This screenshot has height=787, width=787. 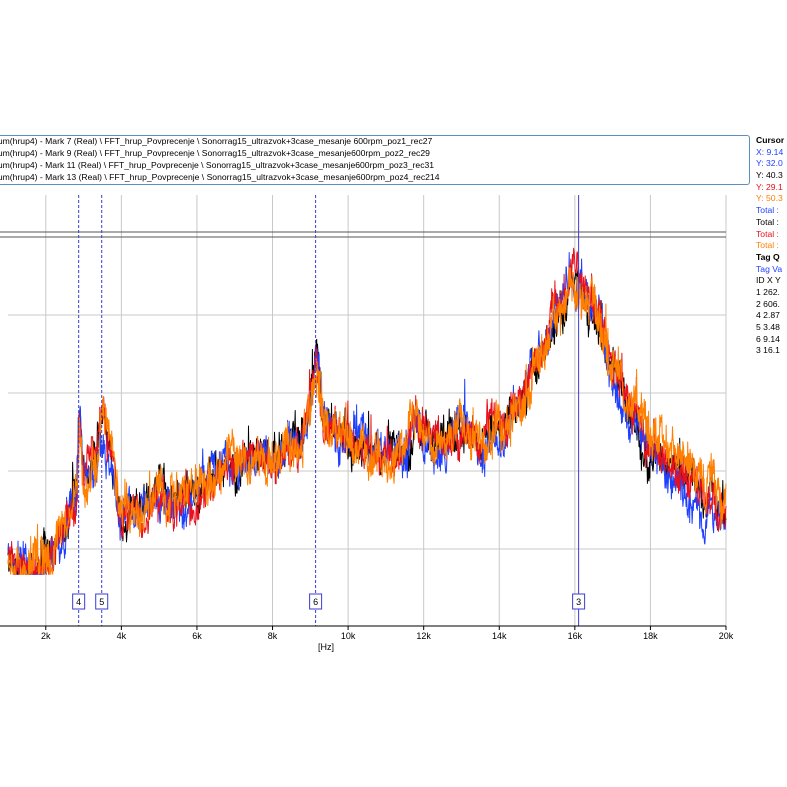 What do you see at coordinates (768, 291) in the screenshot?
I see `tag-table-row: 1 262.` at bounding box center [768, 291].